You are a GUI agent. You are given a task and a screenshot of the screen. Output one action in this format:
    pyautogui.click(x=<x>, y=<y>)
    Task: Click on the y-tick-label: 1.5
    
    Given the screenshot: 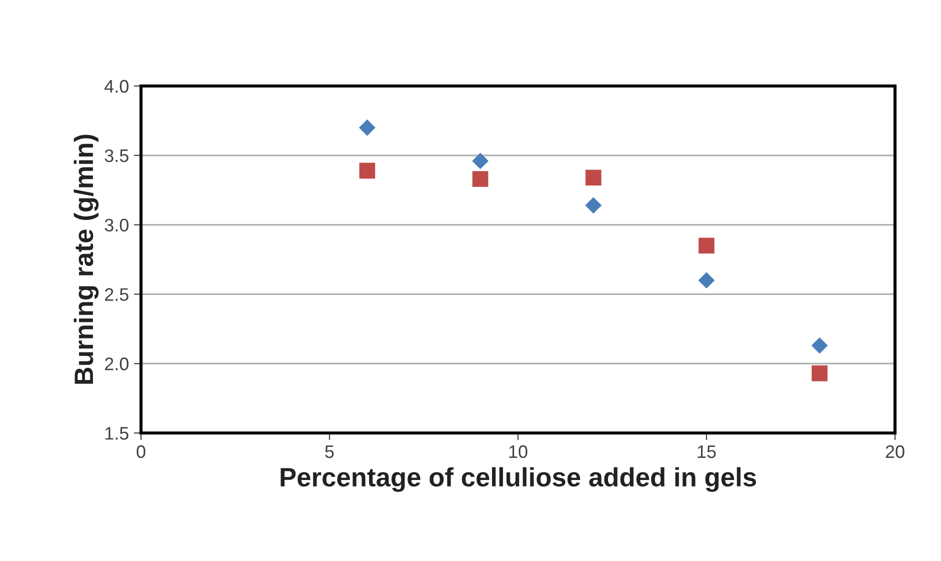 What is the action you would take?
    pyautogui.click(x=116, y=433)
    